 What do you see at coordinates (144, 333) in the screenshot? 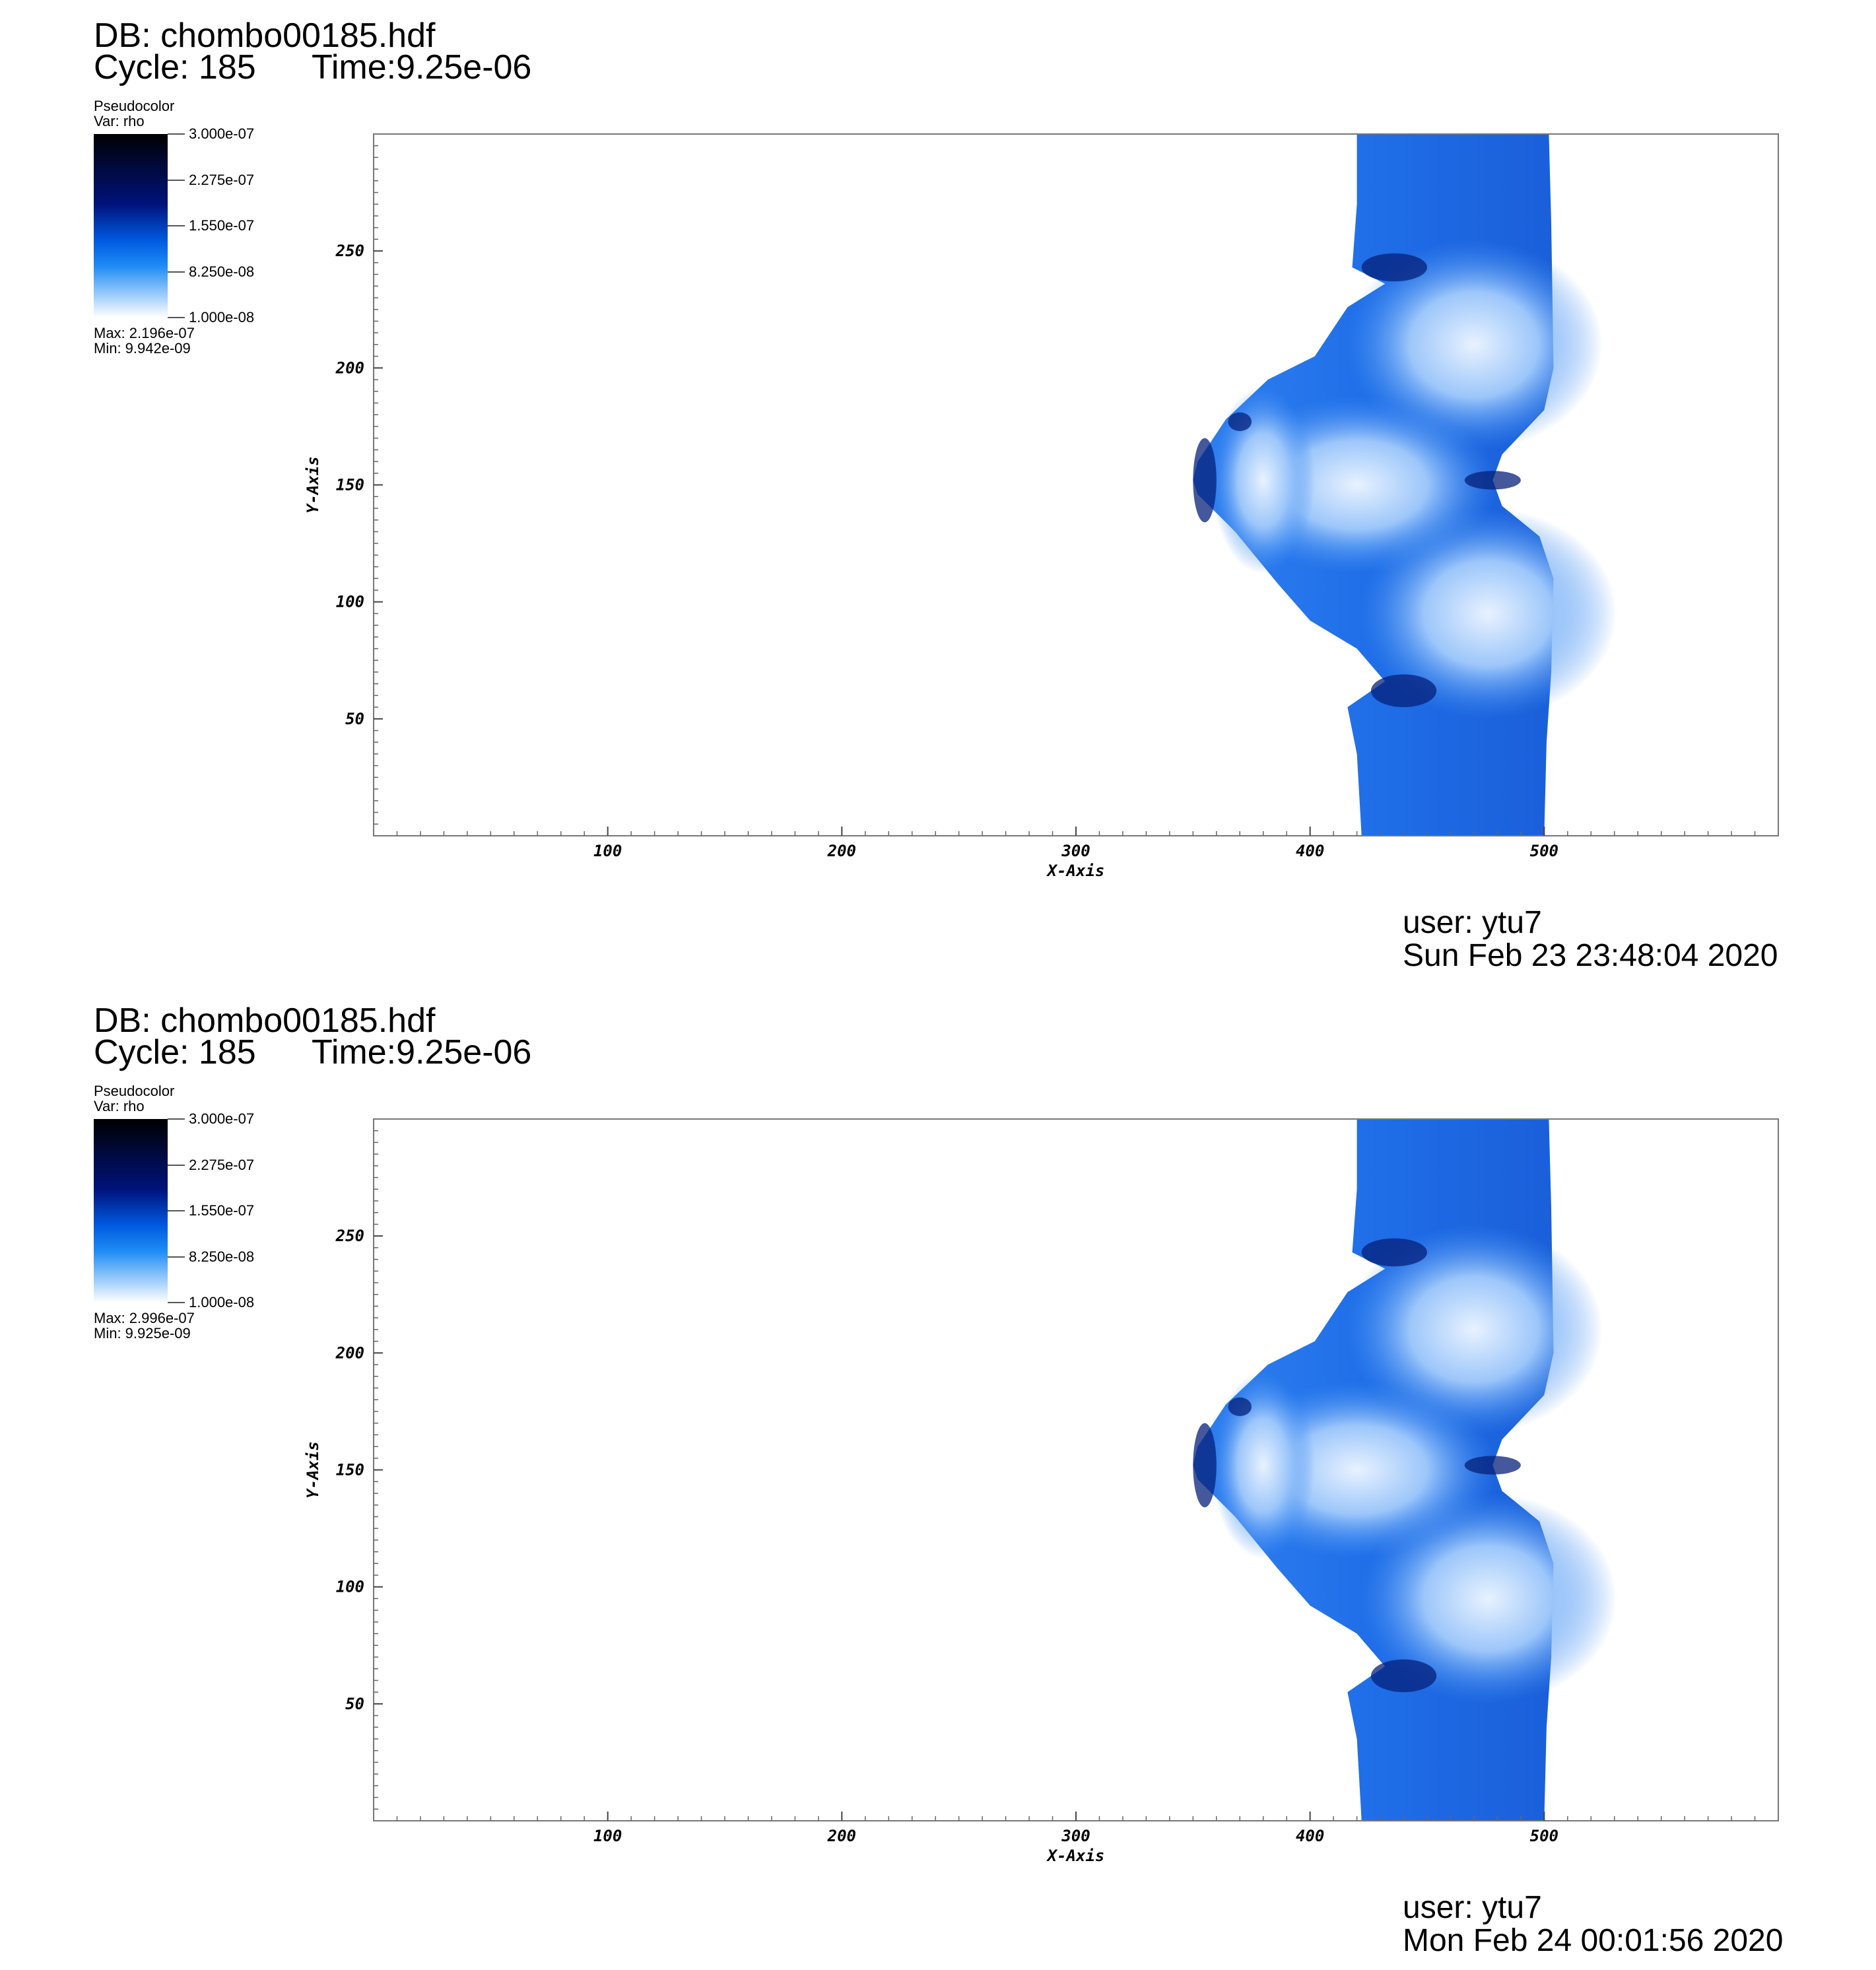
I see `legend-max: Max: 2.196e-07` at bounding box center [144, 333].